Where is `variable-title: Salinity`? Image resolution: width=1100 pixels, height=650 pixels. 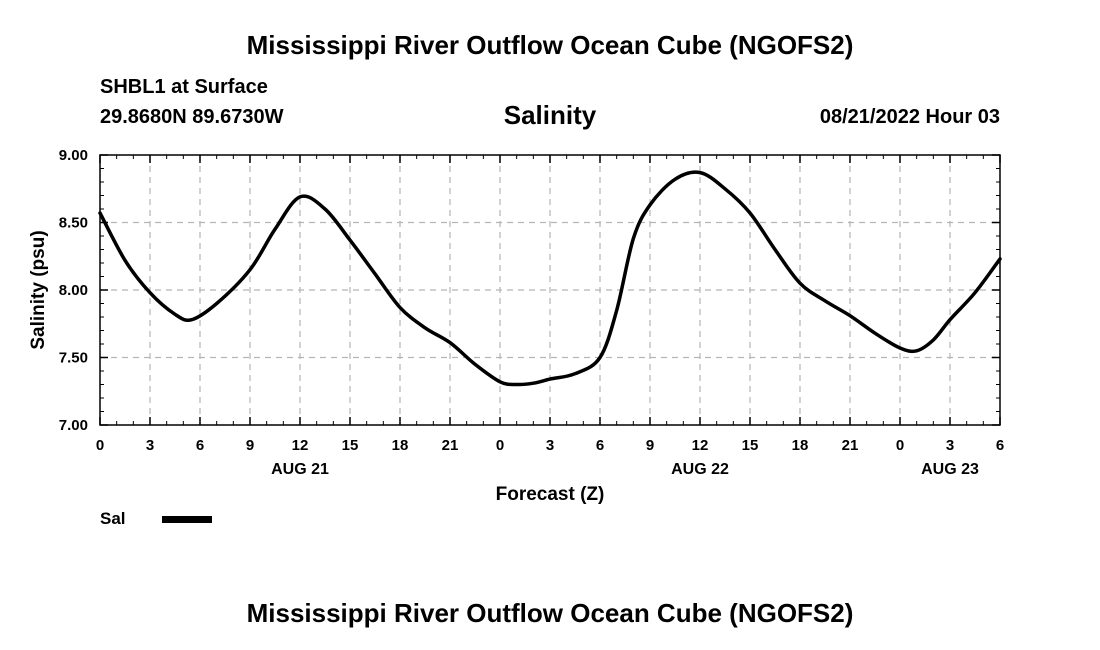
variable-title: Salinity is located at coordinates (550, 115).